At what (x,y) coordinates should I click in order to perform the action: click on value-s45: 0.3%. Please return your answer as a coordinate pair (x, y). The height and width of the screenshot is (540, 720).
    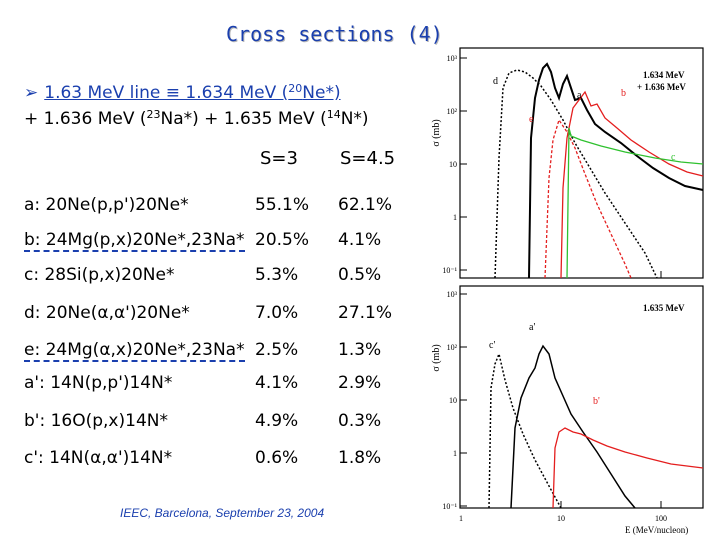
    Looking at the image, I should click on (360, 421).